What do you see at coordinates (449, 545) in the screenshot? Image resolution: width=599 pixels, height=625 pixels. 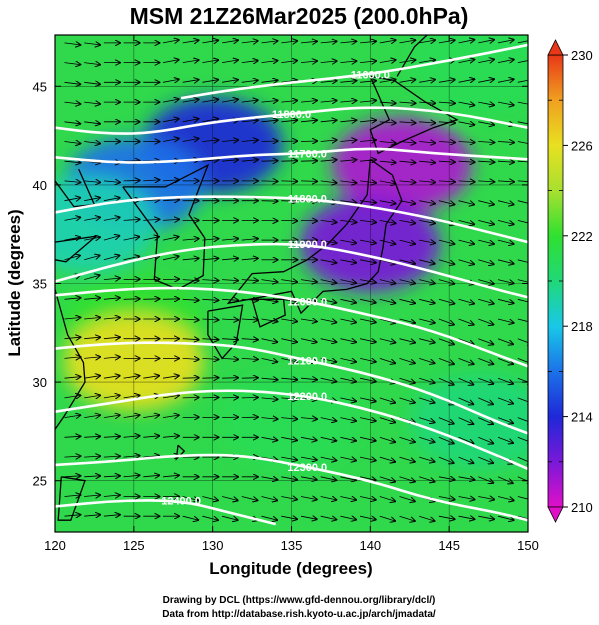 I see `x-tick-label: 145` at bounding box center [449, 545].